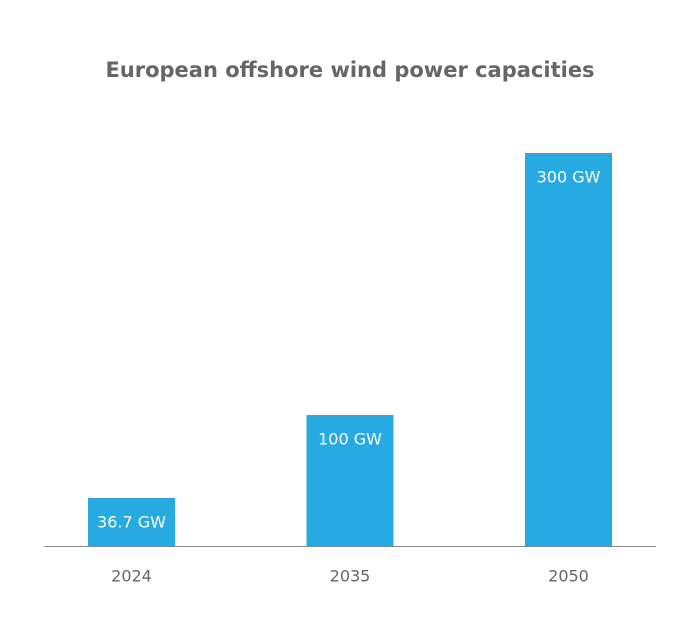 The height and width of the screenshot is (617, 700). I want to click on value-label: 36.7 GW, so click(131, 521).